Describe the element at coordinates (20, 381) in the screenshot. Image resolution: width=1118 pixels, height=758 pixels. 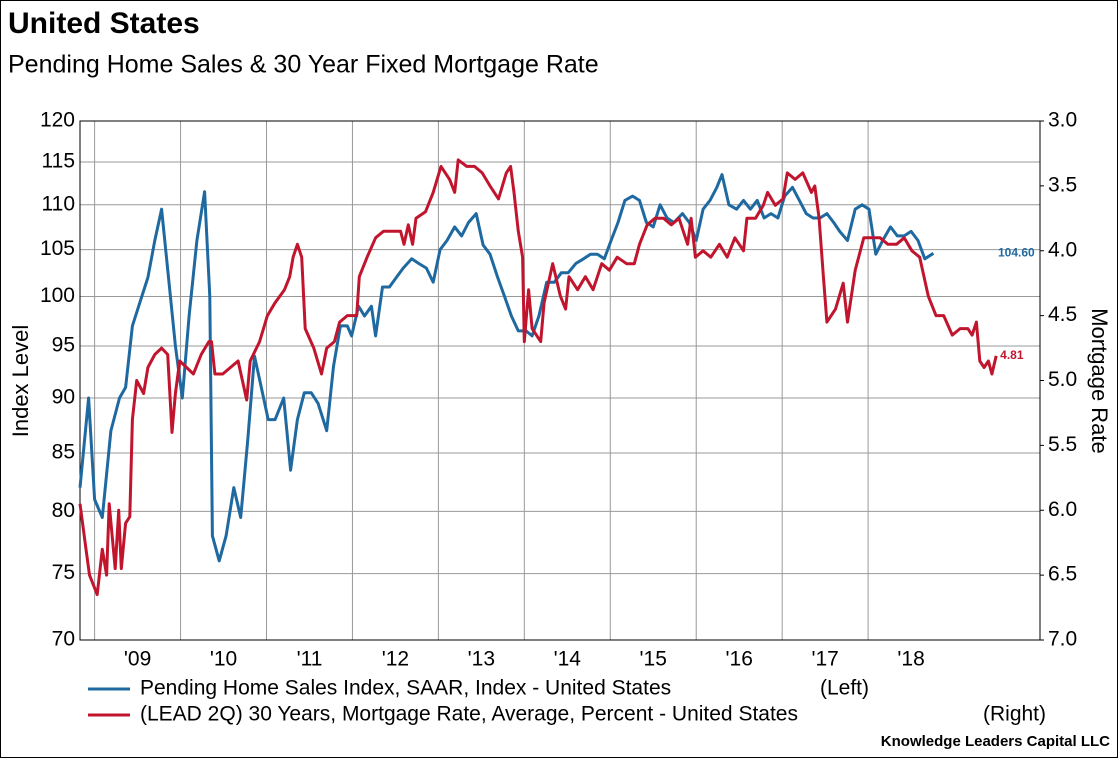
I see `y-axis-title: Index Level` at that location.